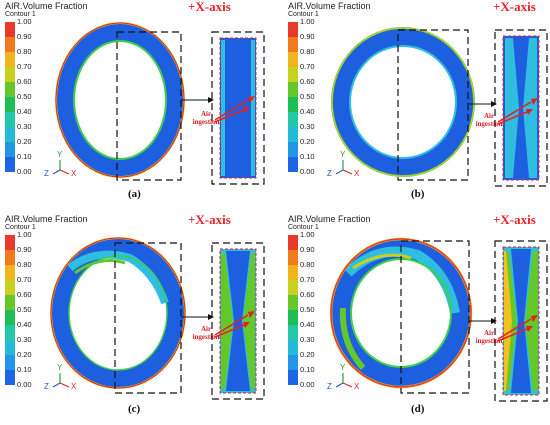 This screenshot has width=550, height=425. What do you see at coordinates (418, 194) in the screenshot?
I see `panel-letter: (b)` at bounding box center [418, 194].